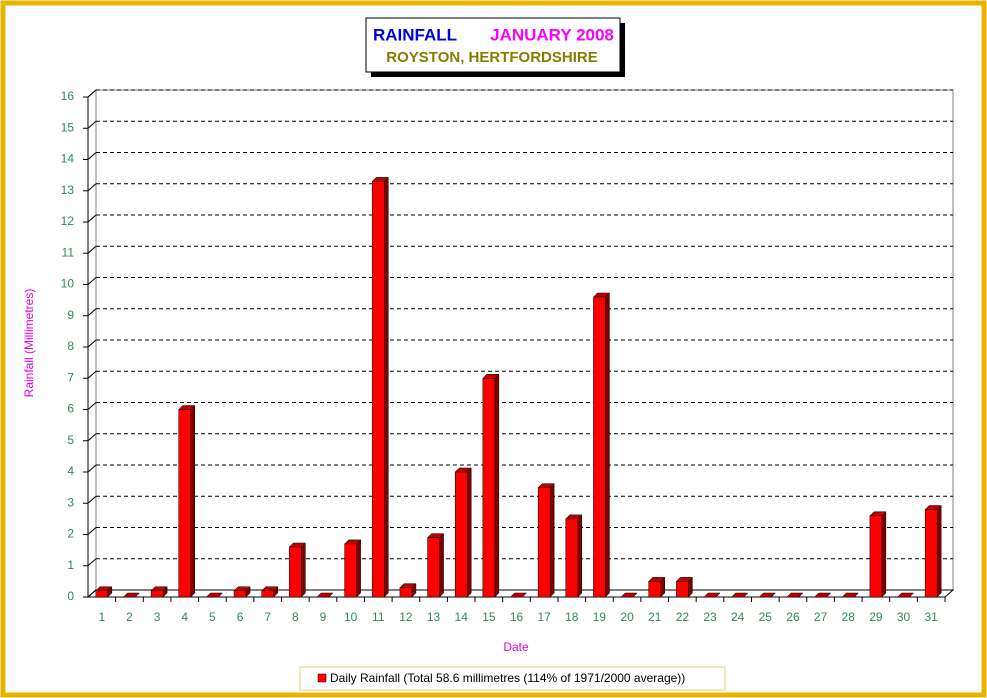 This screenshot has width=987, height=698. What do you see at coordinates (655, 617) in the screenshot?
I see `x-tick-label: 21` at bounding box center [655, 617].